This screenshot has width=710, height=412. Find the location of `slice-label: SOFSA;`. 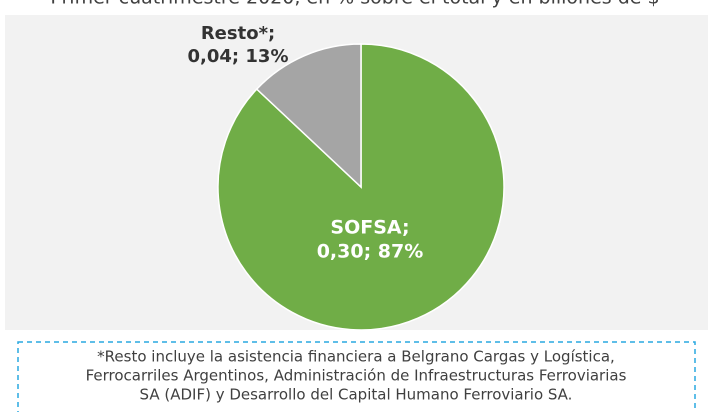

slice-label: SOFSA; is located at coordinates (369, 228).